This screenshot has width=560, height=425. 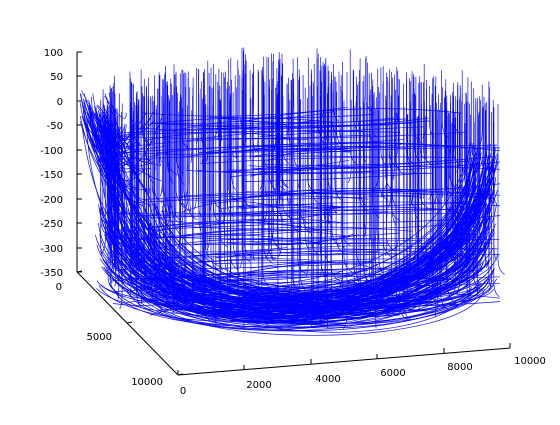 What do you see at coordinates (51, 175) in the screenshot?
I see `z-tick-label: -150` at bounding box center [51, 175].